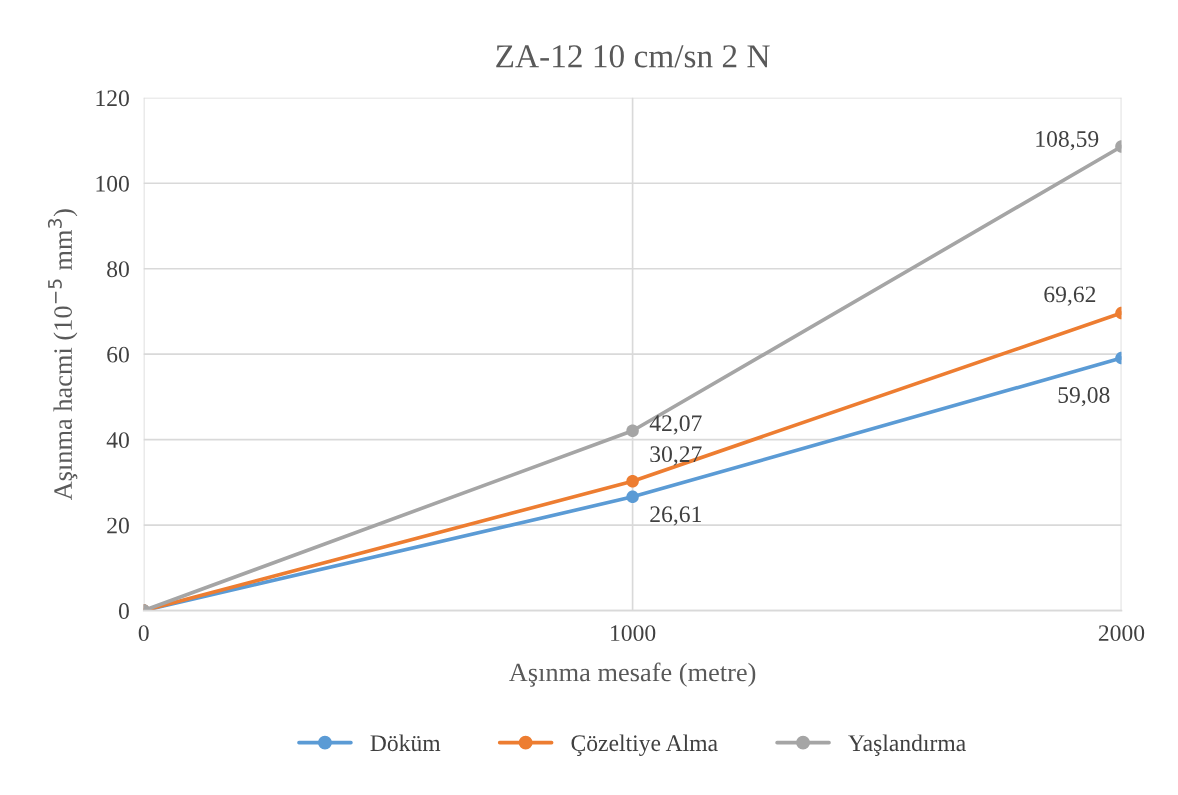 The width and height of the screenshot is (1178, 795). What do you see at coordinates (123, 611) in the screenshot?
I see `y-tick-label: 0` at bounding box center [123, 611].